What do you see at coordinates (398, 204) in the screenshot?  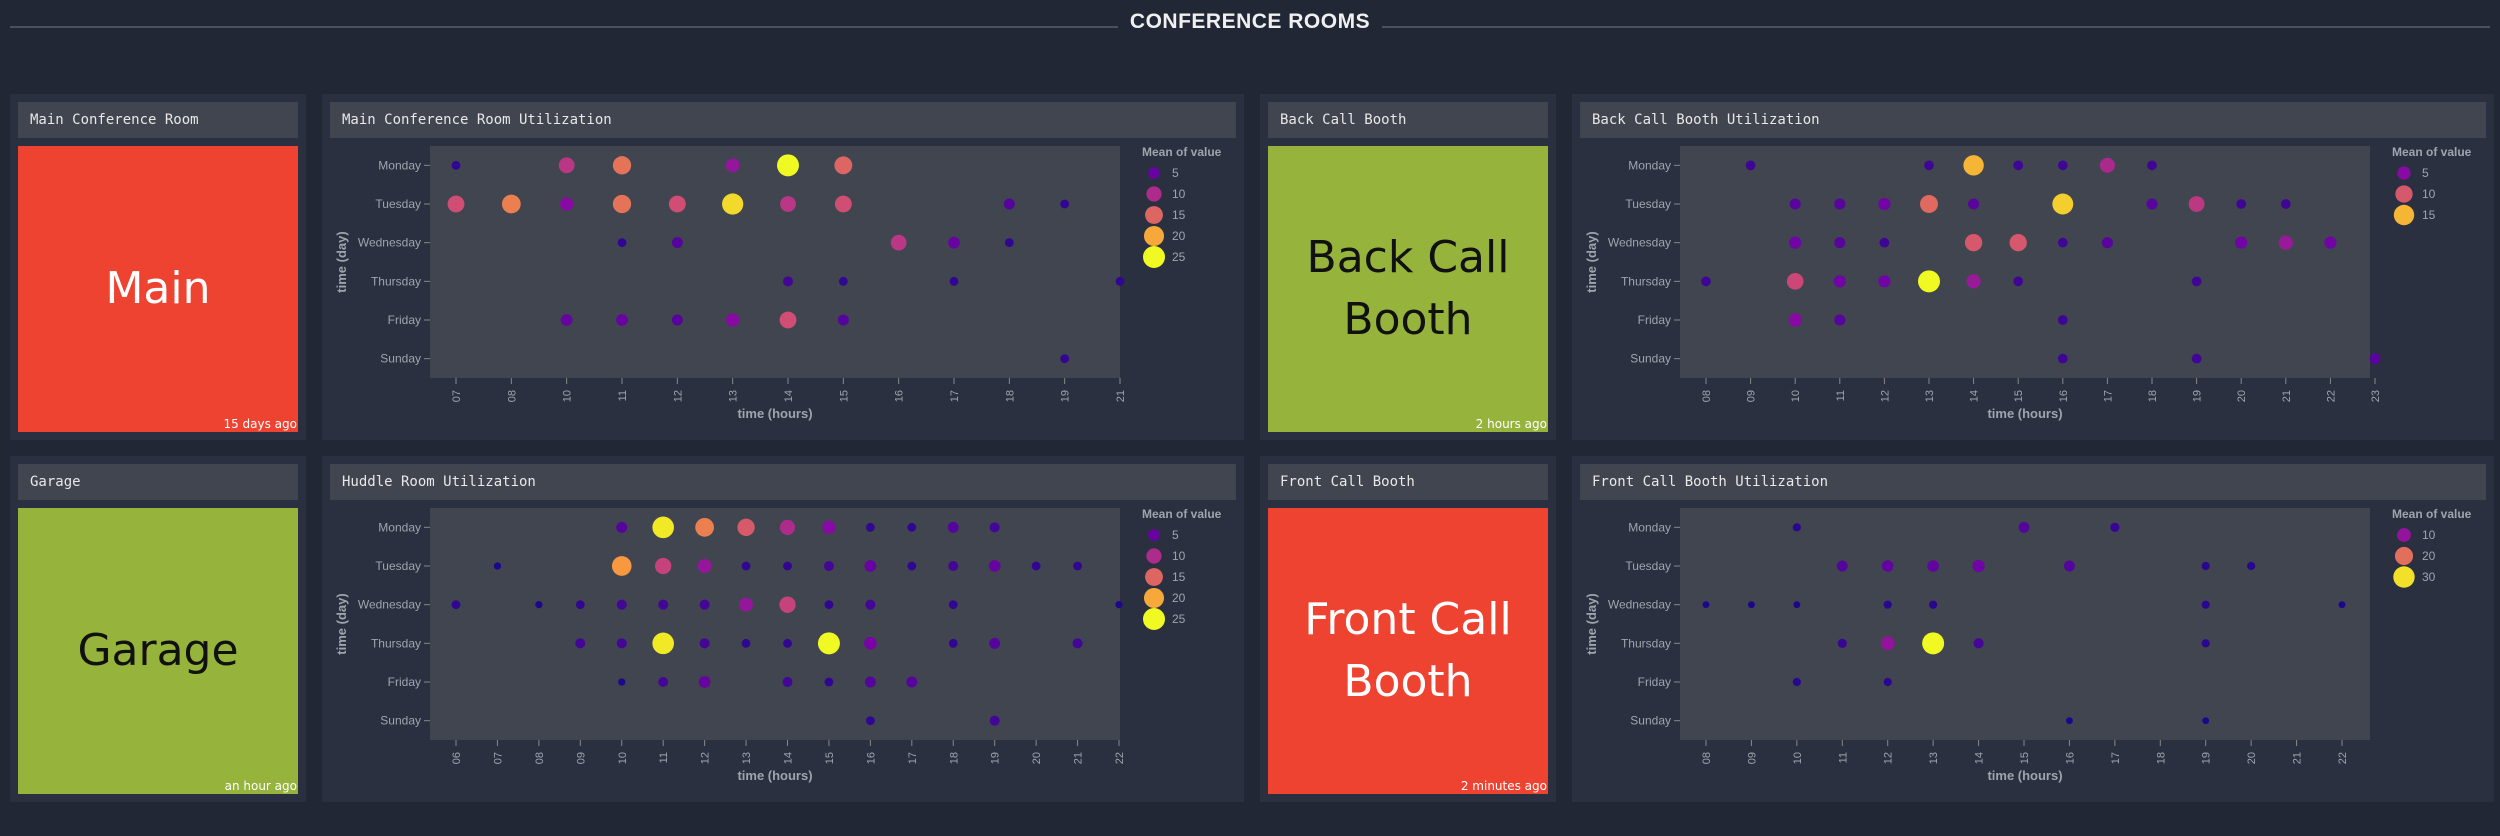 I see `y-tick-label: Tuesday` at bounding box center [398, 204].